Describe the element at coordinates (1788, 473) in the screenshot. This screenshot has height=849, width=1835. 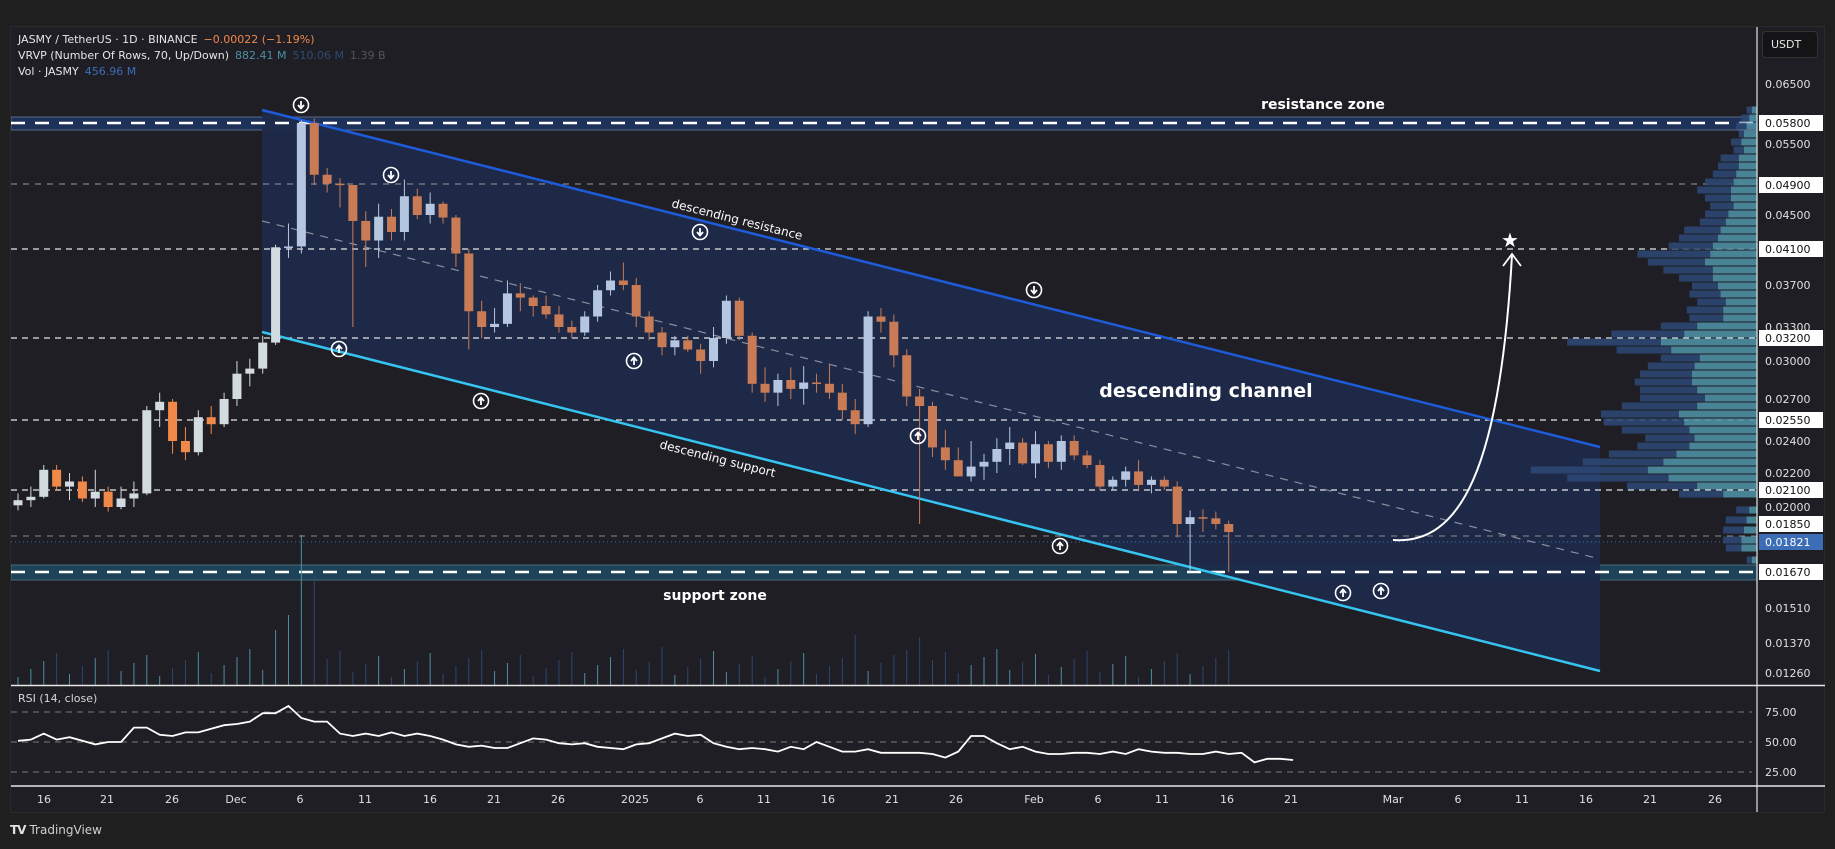
I see `svg-text: 0.02200` at that location.